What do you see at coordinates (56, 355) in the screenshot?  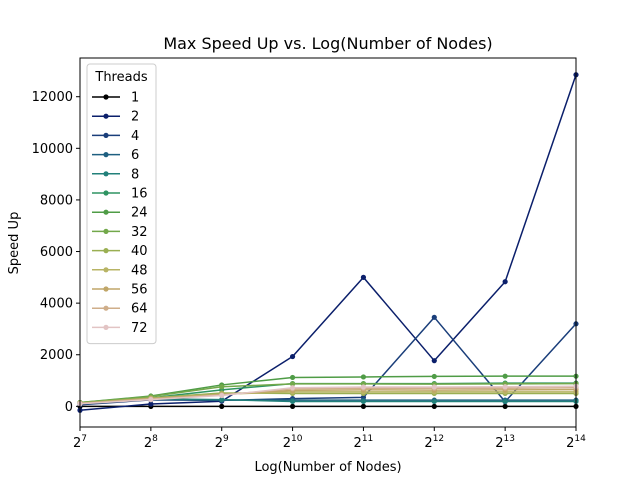 I see `y-tick-label: 2000` at bounding box center [56, 355].